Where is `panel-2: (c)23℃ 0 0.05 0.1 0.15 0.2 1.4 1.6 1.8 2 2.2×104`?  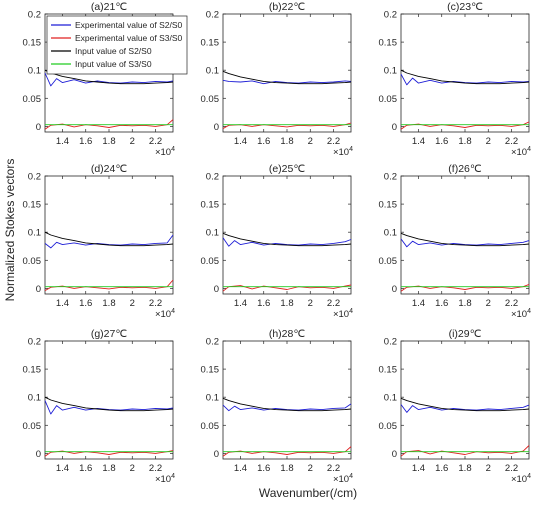
panel-2: (c)23℃ 0 0.05 0.1 0.15 0.2 1.4 1.6 1.8 2 2.2×104 is located at coordinates (455, 79).